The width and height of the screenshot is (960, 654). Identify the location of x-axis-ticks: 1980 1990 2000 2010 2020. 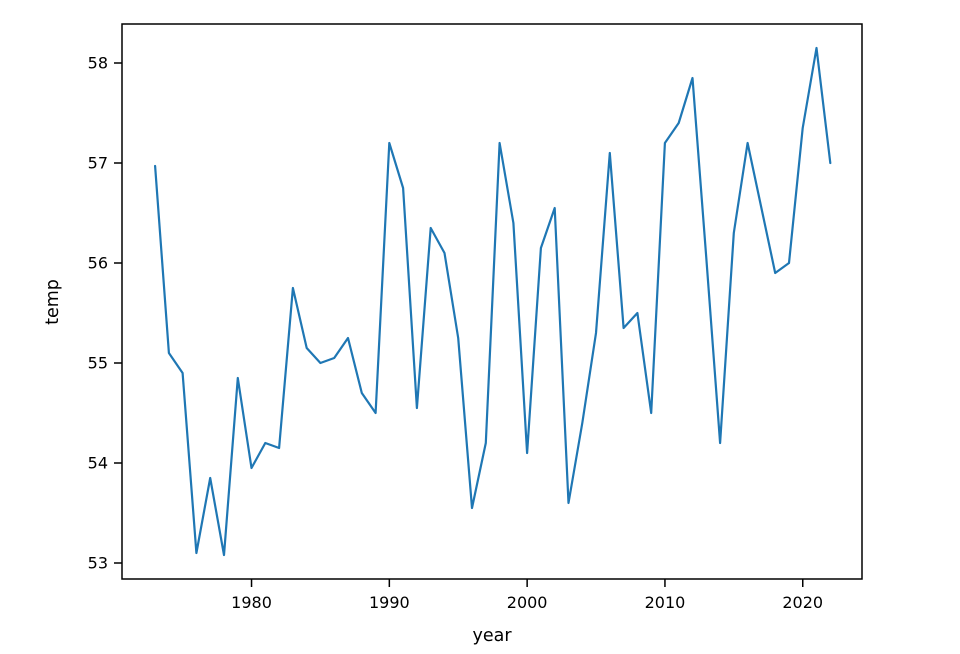
(527, 595).